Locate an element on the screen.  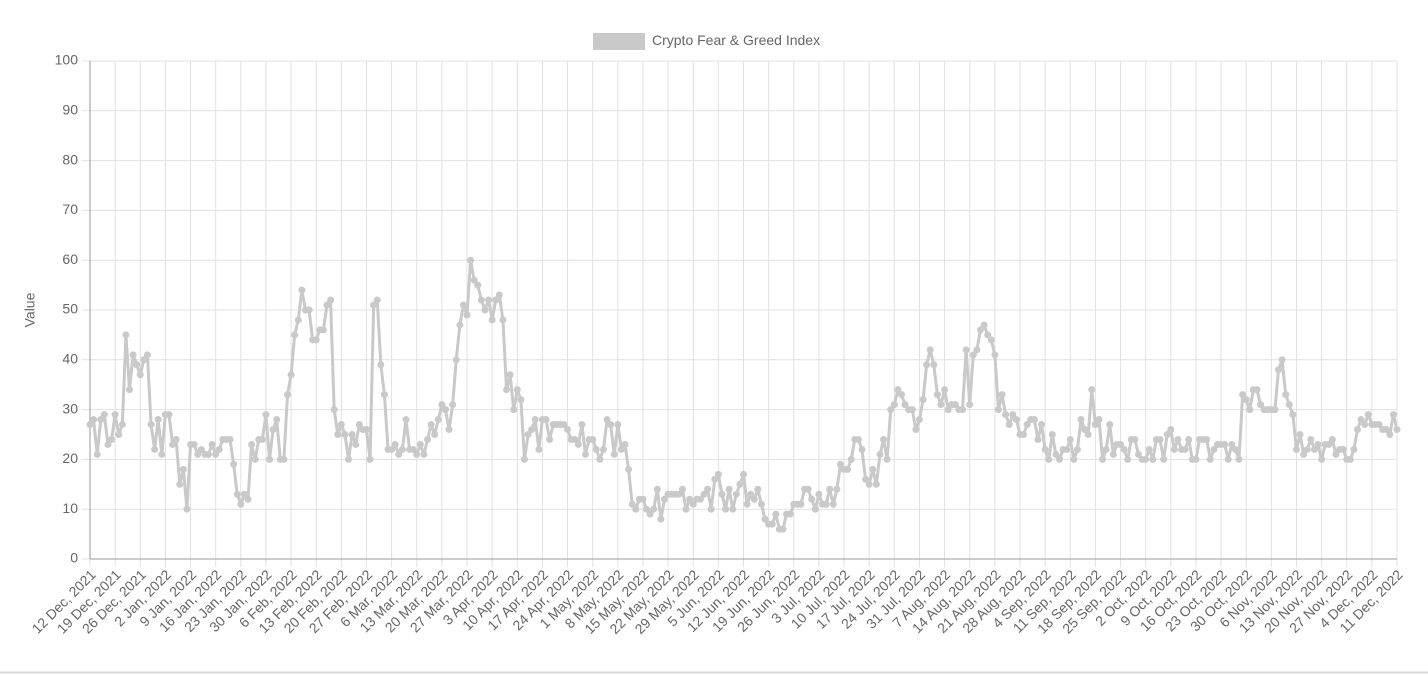
legend-swatch is located at coordinates (619, 41).